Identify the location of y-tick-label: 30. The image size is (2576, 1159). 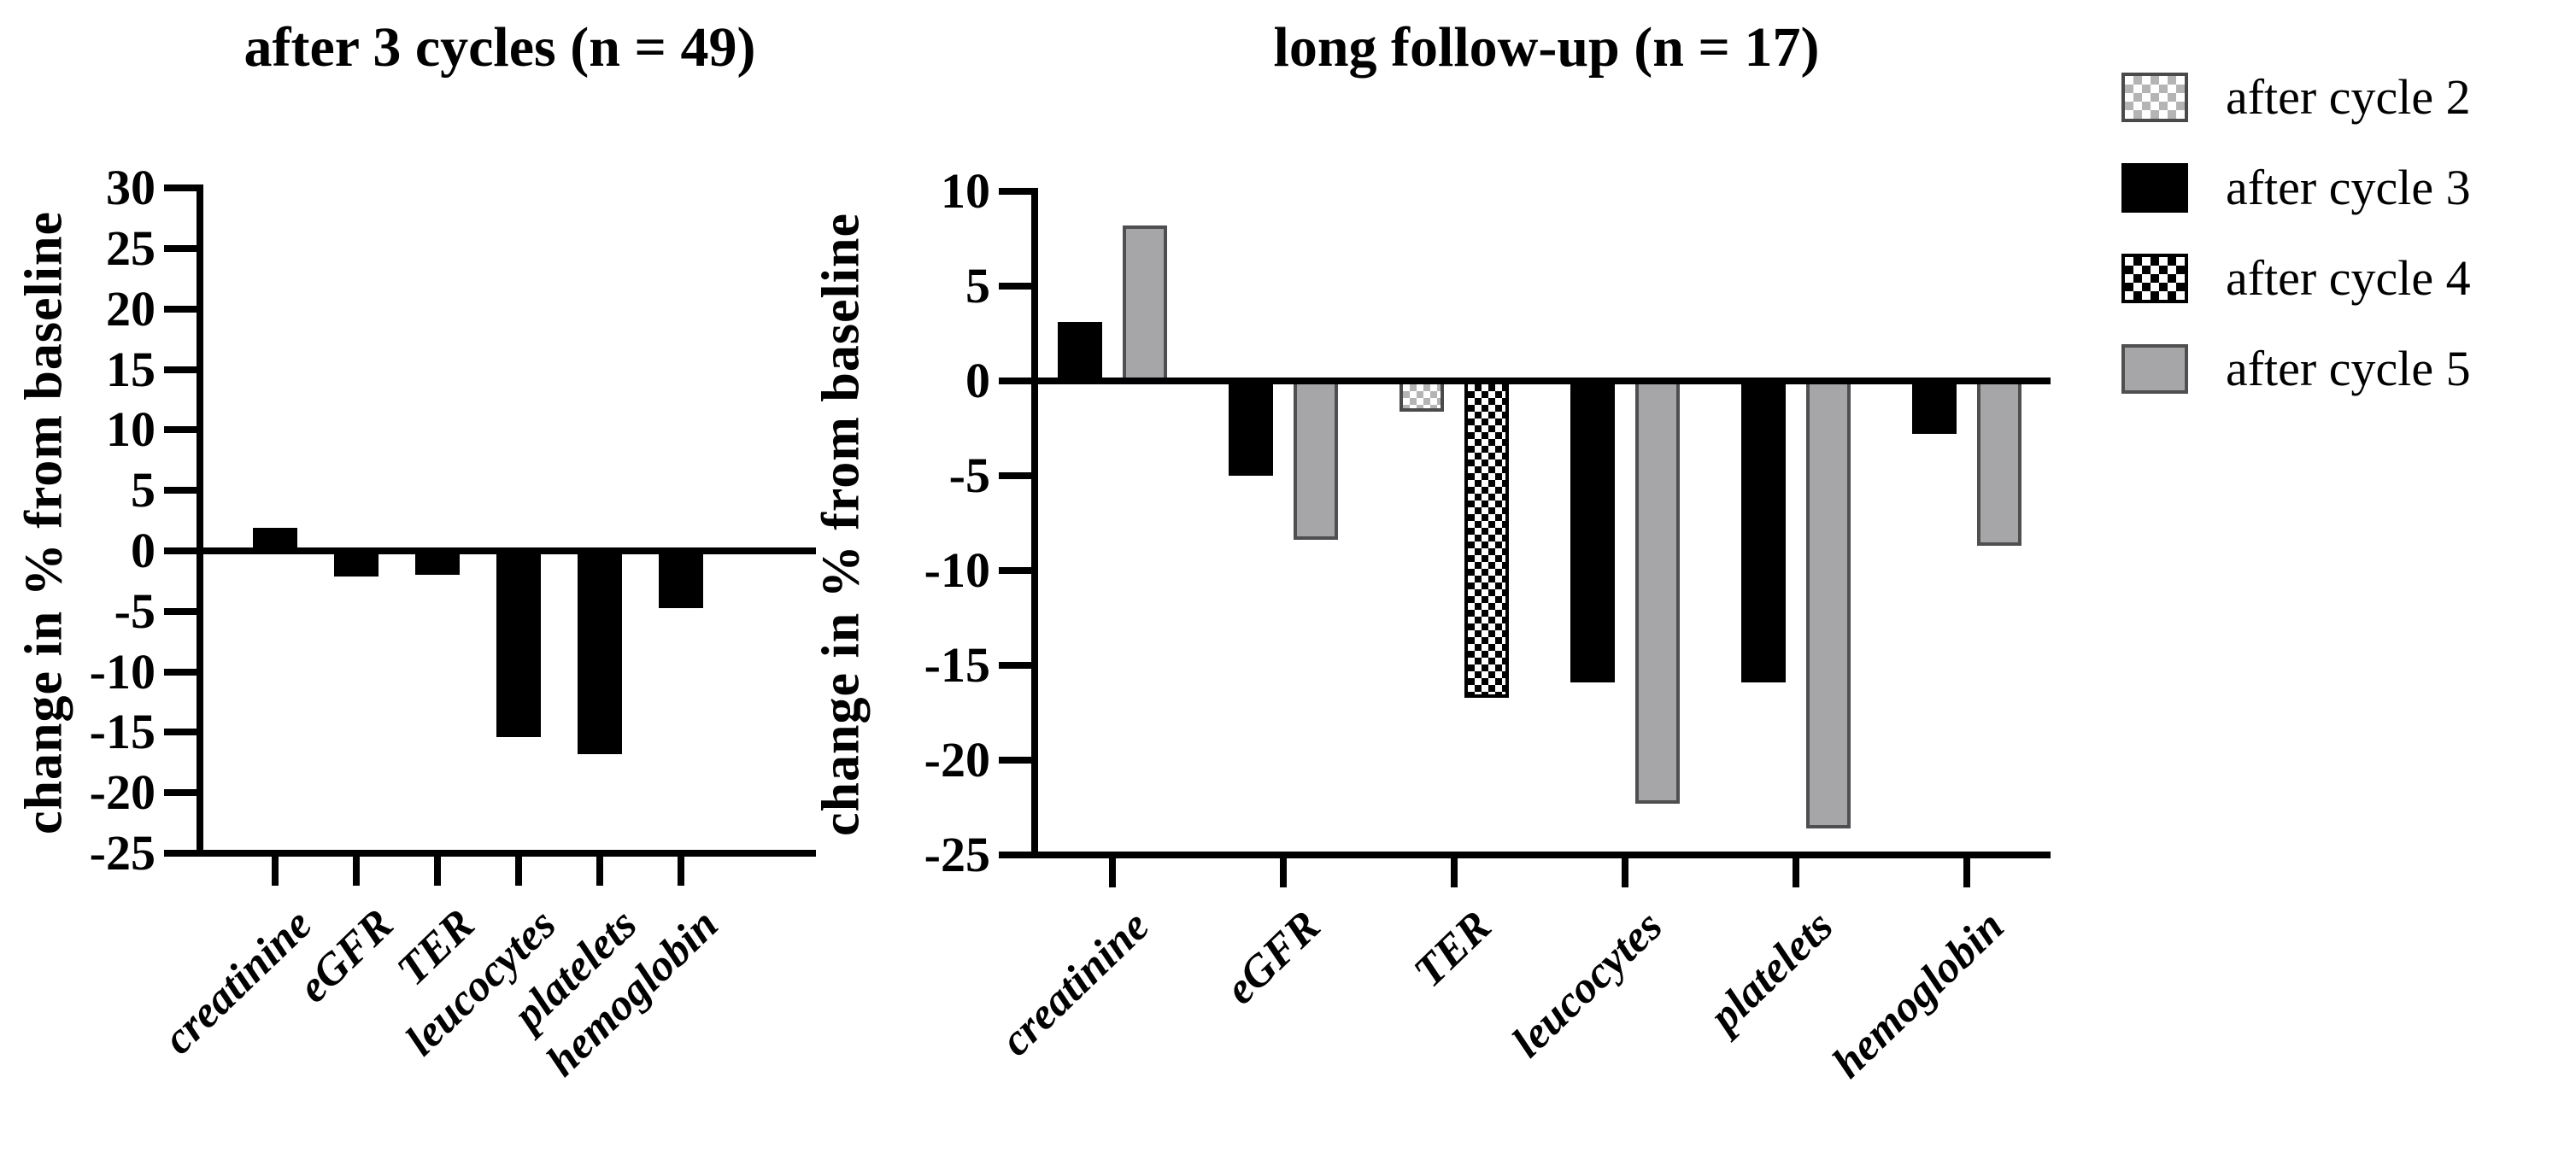
(130, 188).